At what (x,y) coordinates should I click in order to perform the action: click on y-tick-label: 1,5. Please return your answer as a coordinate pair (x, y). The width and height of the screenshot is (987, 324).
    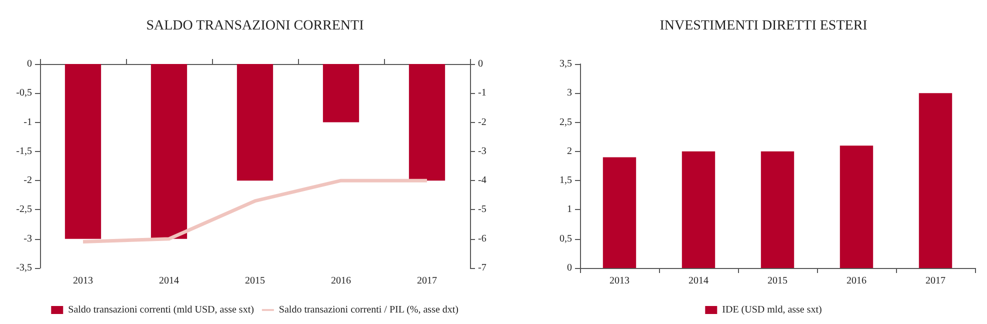
    Looking at the image, I should click on (566, 180).